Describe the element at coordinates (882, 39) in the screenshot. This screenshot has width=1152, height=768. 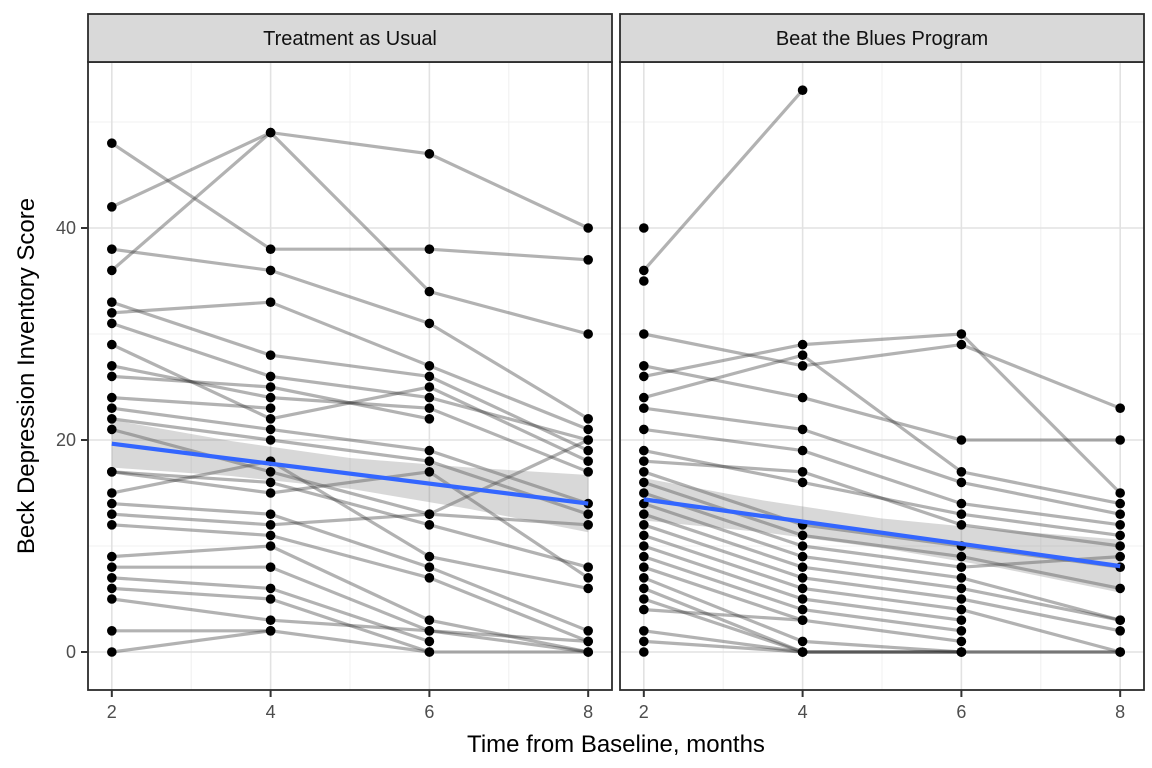
I see `facet-strip-label-right: Beat the Blues Program` at that location.